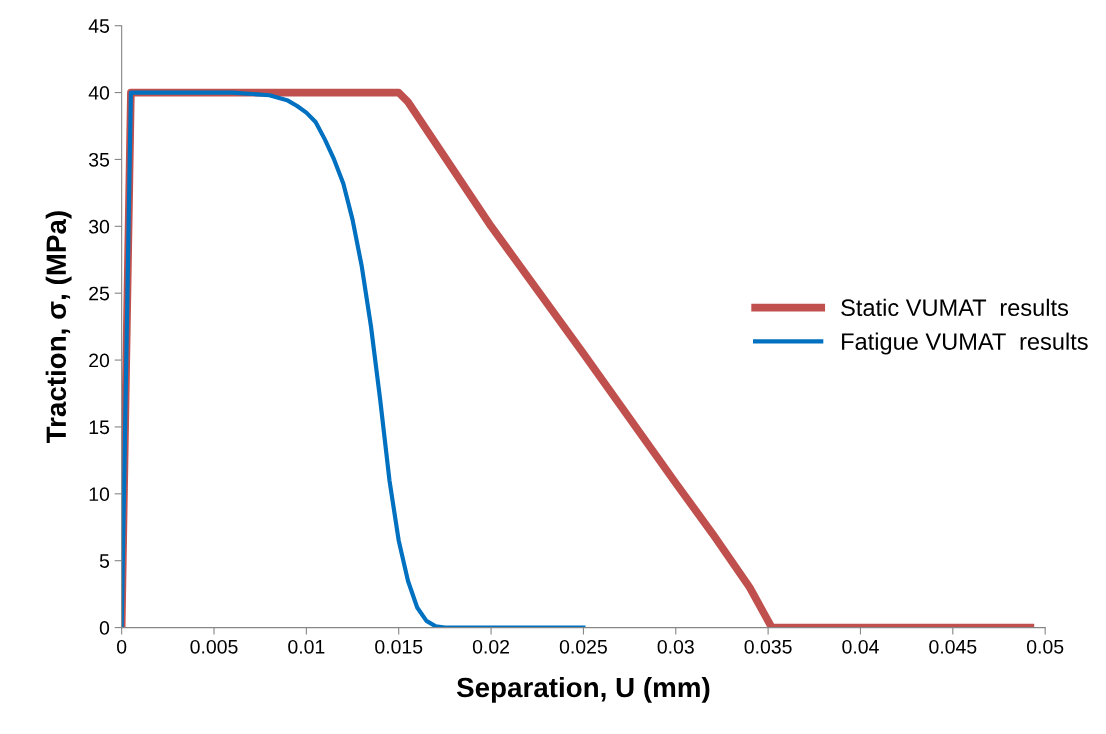 This screenshot has width=1106, height=734. Describe the element at coordinates (399, 646) in the screenshot. I see `x-tick-label: 0.015` at that location.